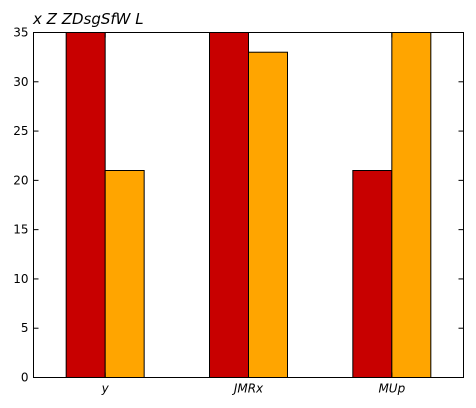 This screenshot has width=476, height=408. Describe the element at coordinates (20, 131) in the screenshot. I see `y-tick-label: 25` at that location.